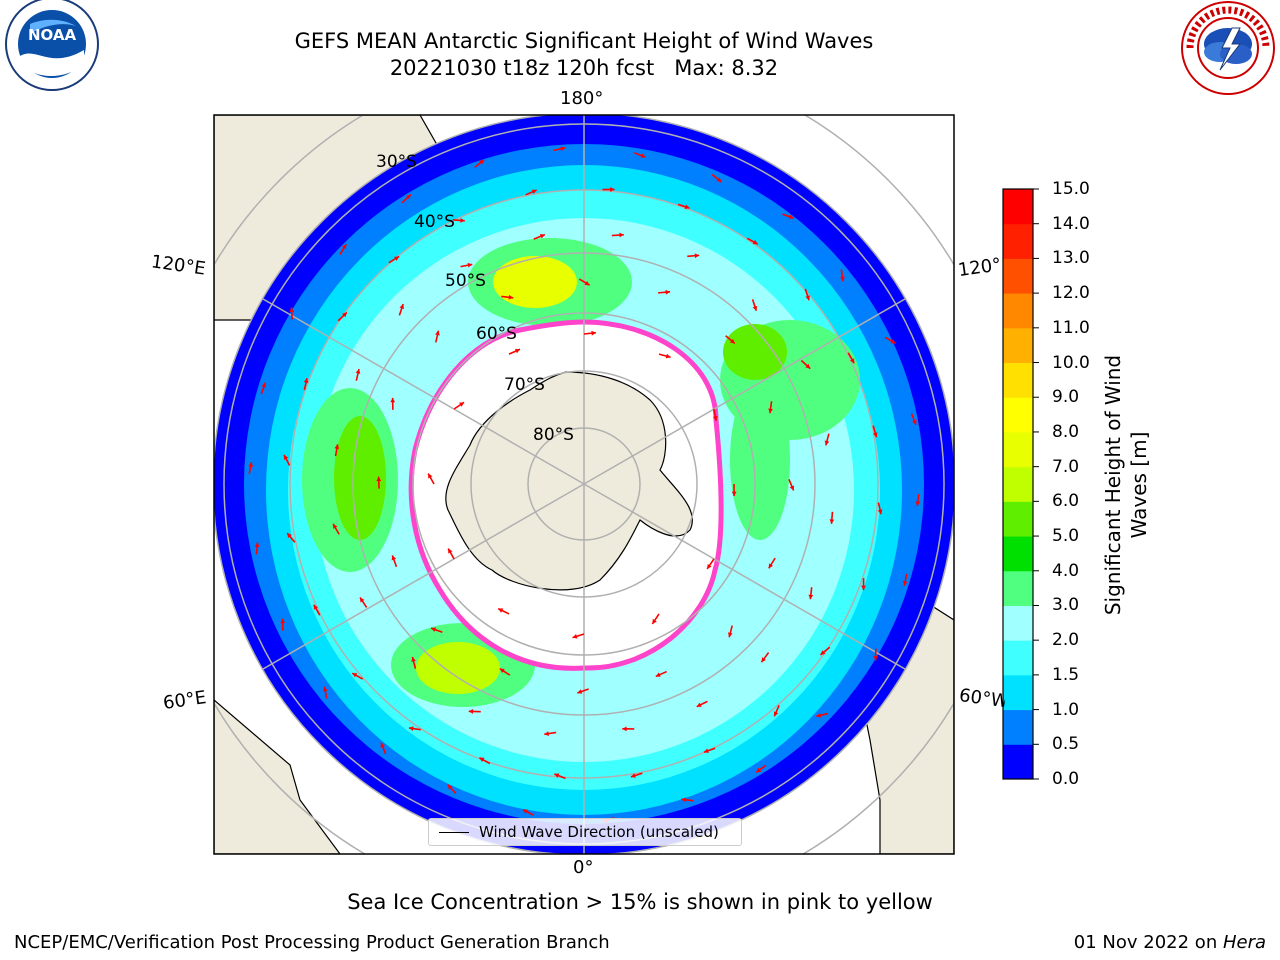 This screenshot has width=1280, height=960. Describe the element at coordinates (569, 481) in the screenshot. I see `antarctica-land` at that location.